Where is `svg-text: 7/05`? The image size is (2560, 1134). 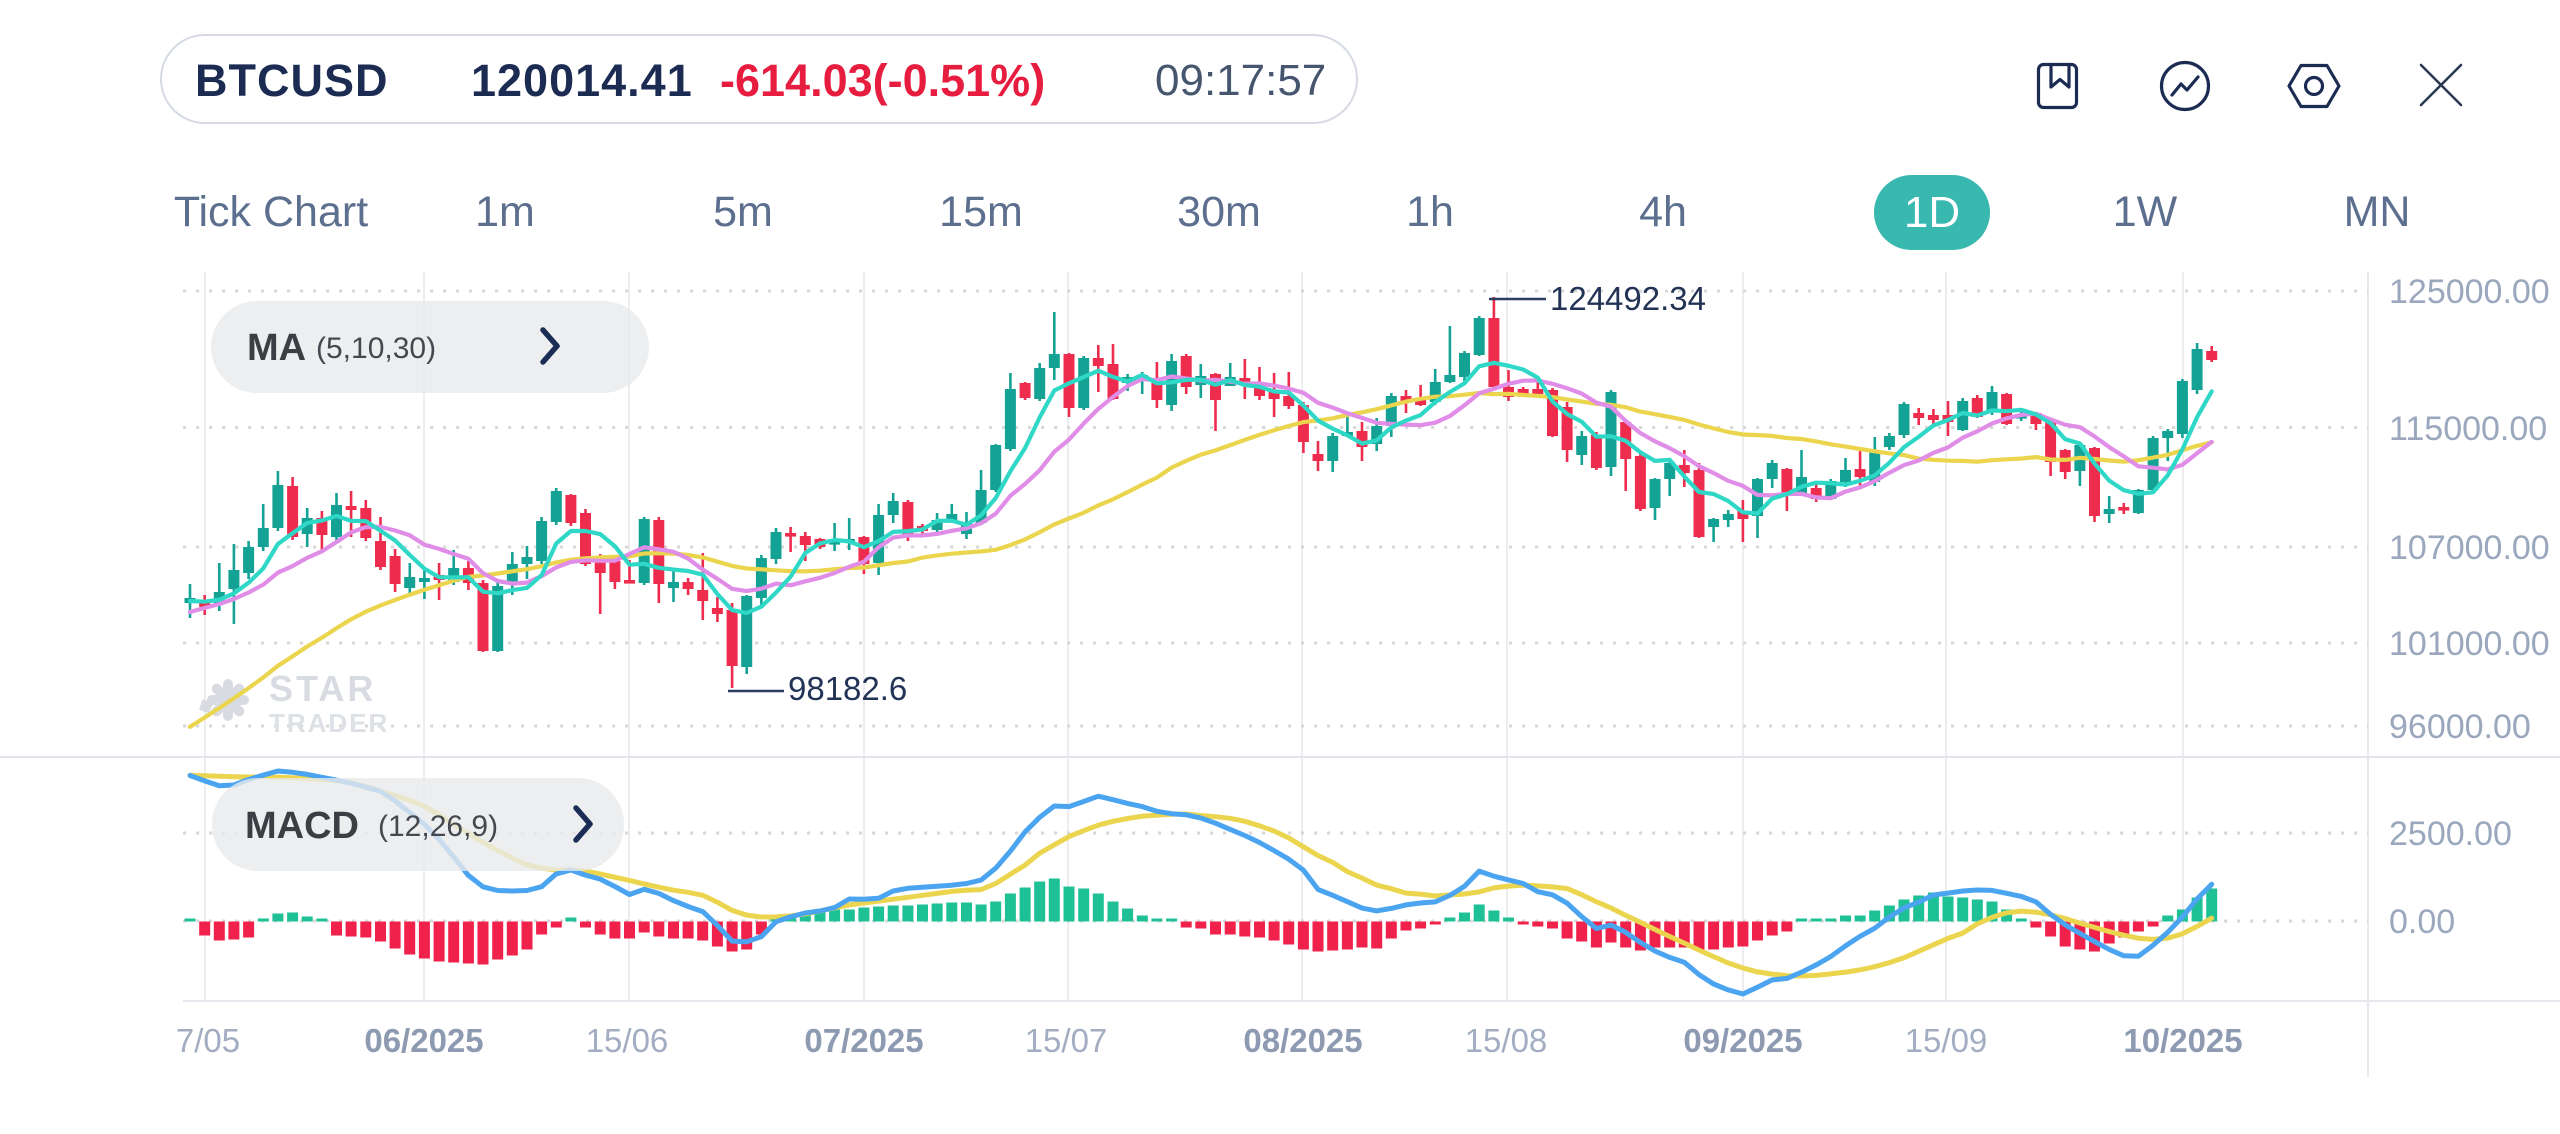 svg-text: 7/05 is located at coordinates (208, 1040).